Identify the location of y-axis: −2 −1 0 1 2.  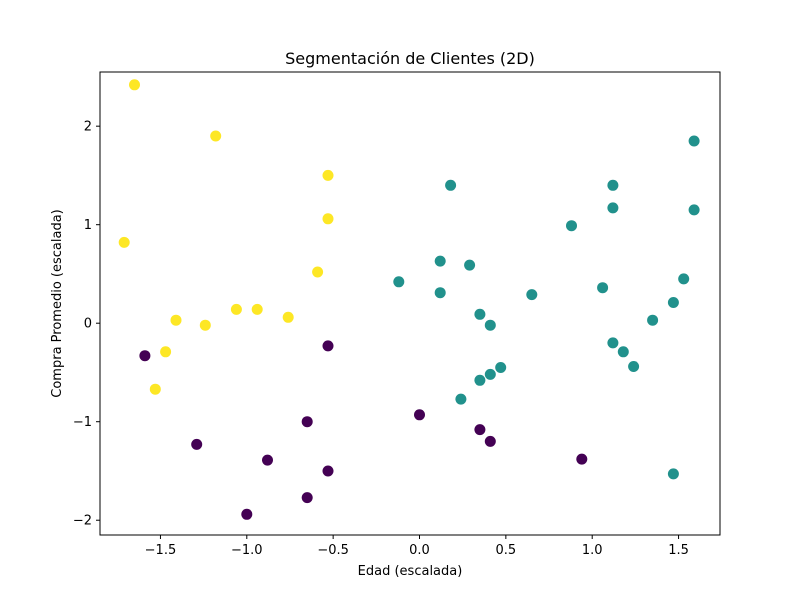
(86, 324).